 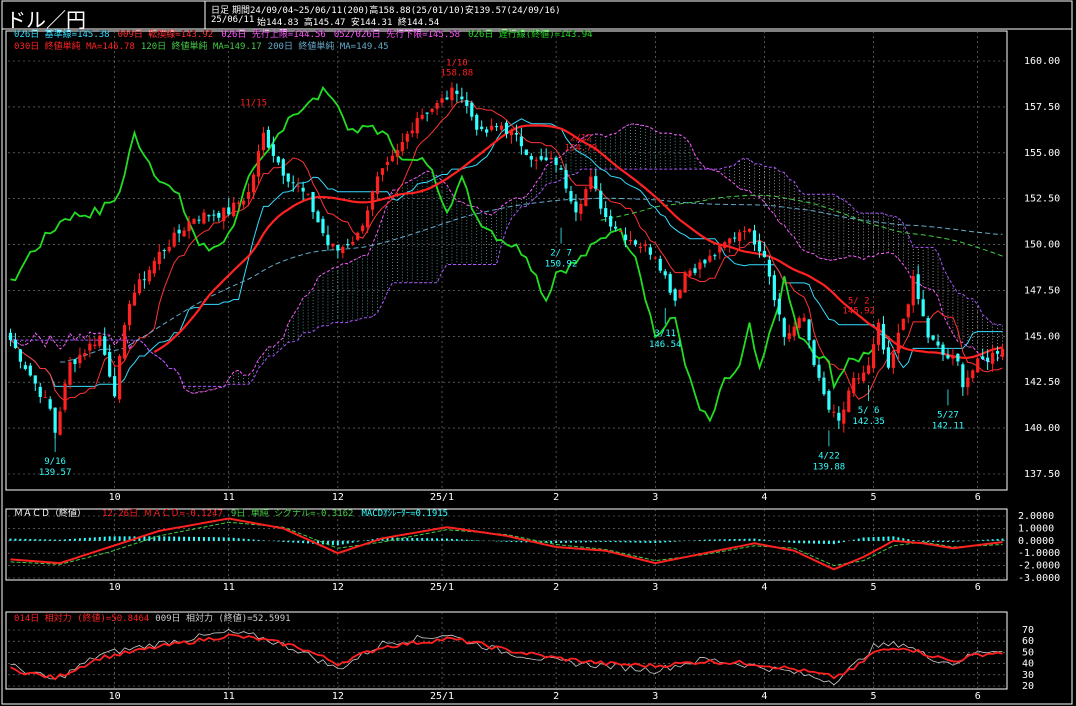 What do you see at coordinates (457, 64) in the screenshot?
I see `price-annotation-date: 1/10` at bounding box center [457, 64].